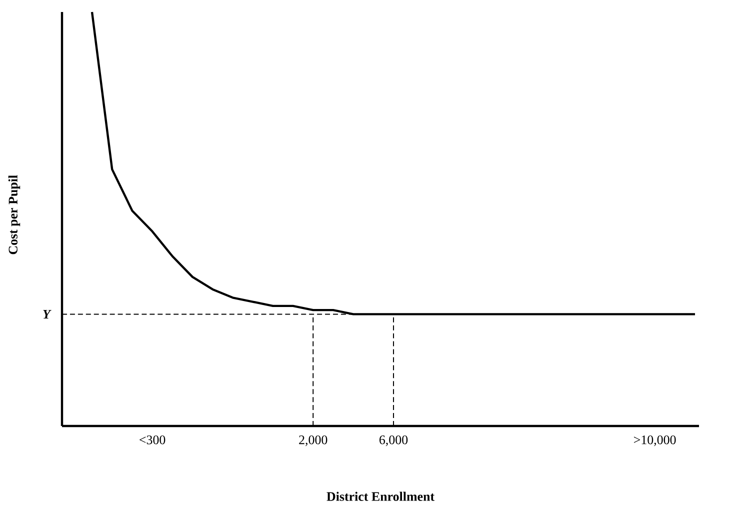  Describe the element at coordinates (380, 496) in the screenshot. I see `x-axis-title: District Enrollment` at that location.